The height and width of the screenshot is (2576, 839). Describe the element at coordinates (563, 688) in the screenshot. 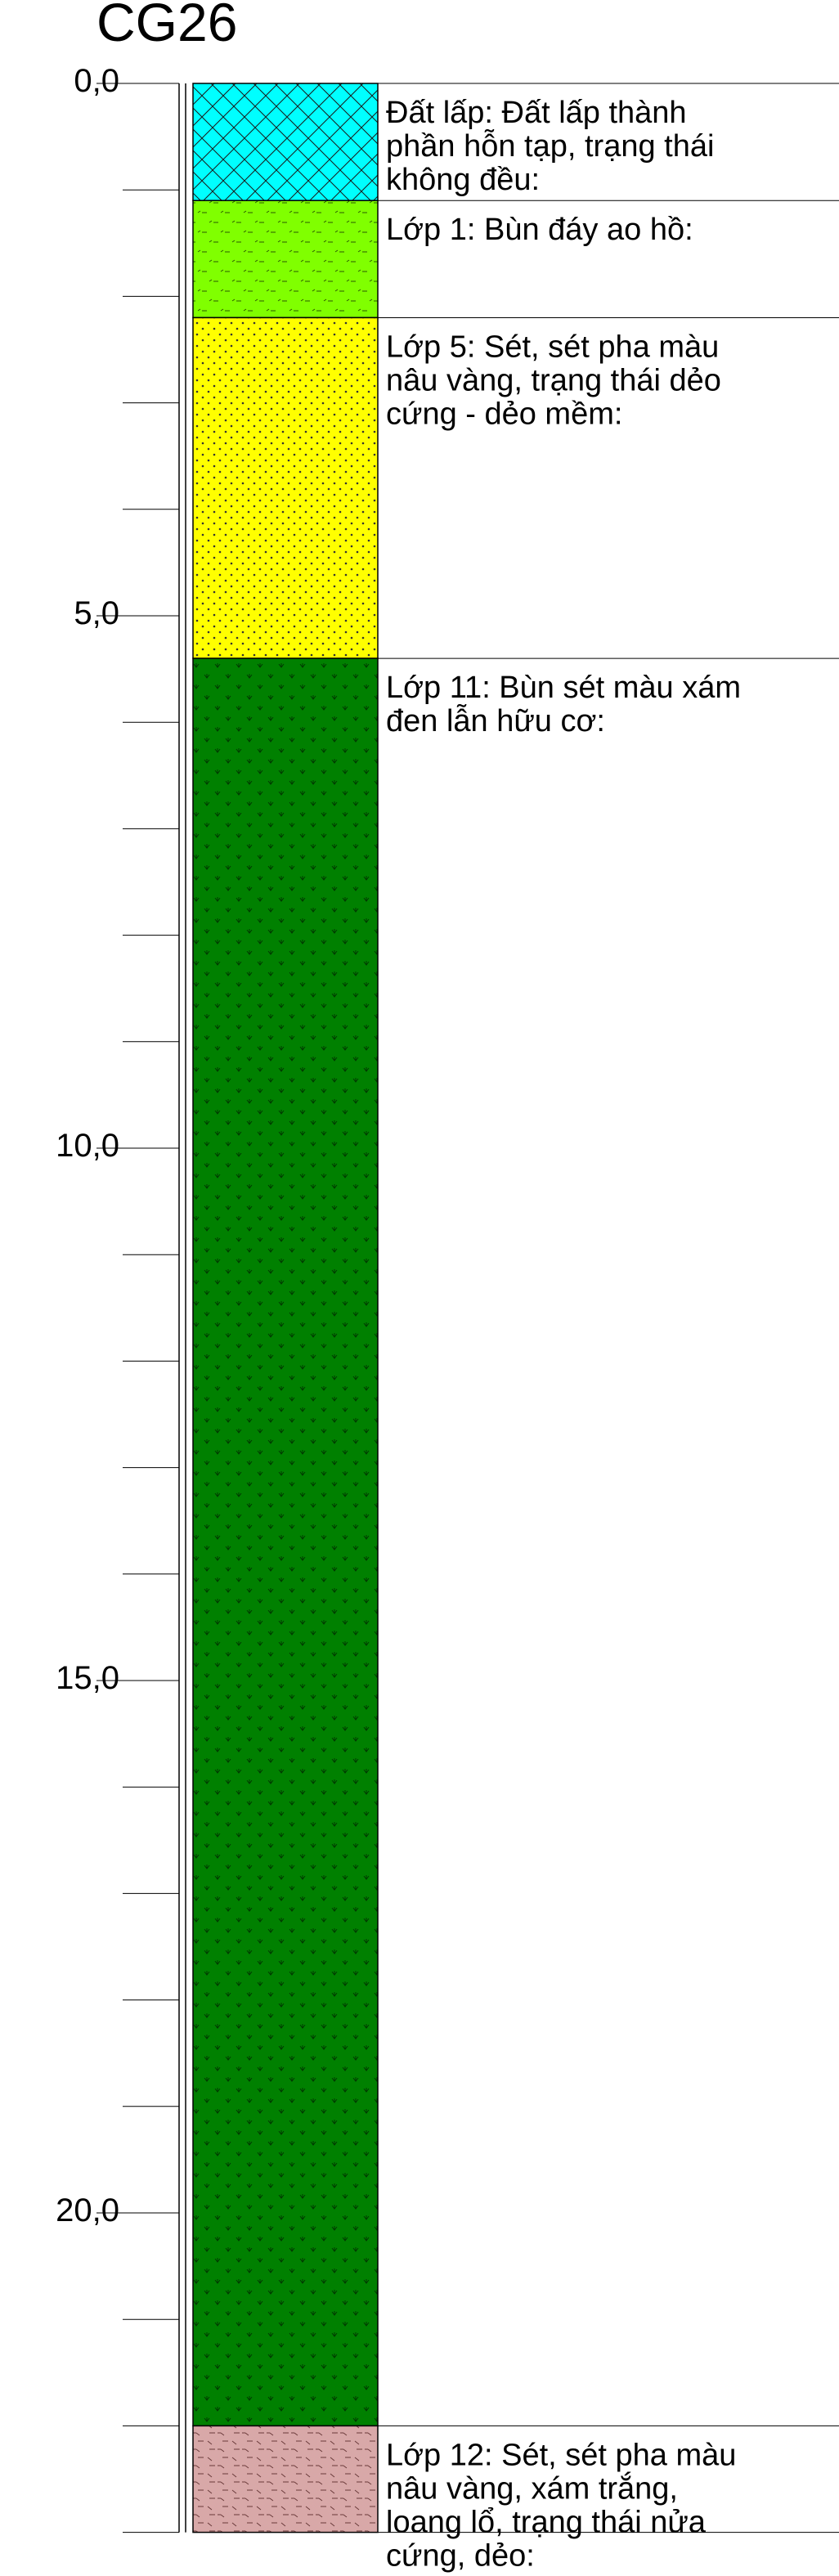

I see `layer-description-line: Lớp 11: Bùn sét màu xám` at that location.